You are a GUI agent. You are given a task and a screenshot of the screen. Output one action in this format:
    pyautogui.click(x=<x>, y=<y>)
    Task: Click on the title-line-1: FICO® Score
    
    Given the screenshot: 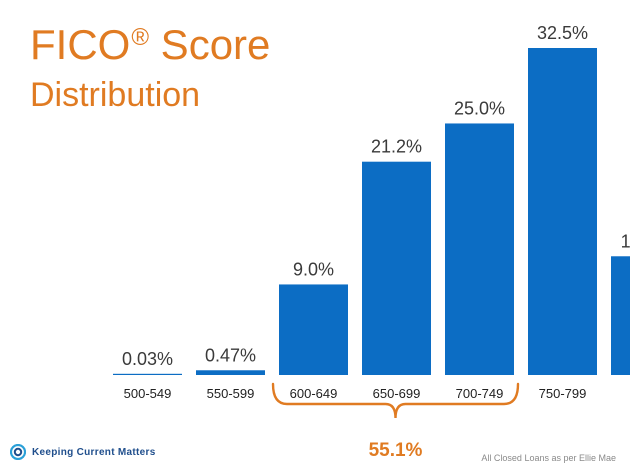 What is the action you would take?
    pyautogui.click(x=150, y=45)
    